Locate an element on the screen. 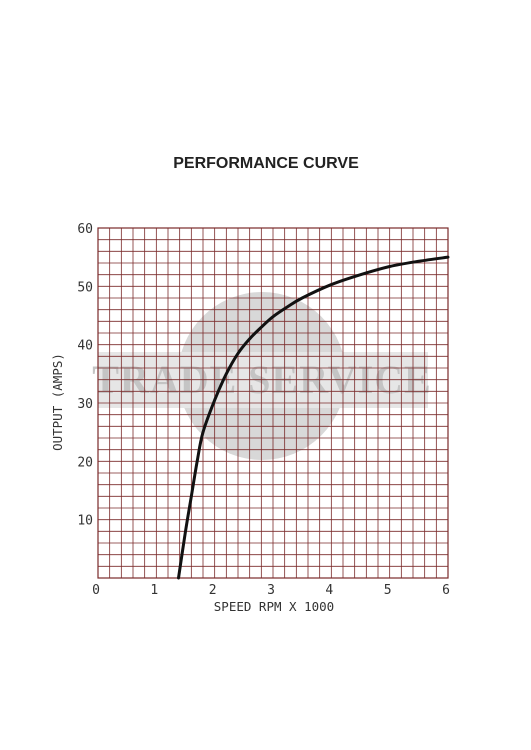 This screenshot has height=750, width=531. y-axis-label: OUTPUT (AMPS) is located at coordinates (57, 402).